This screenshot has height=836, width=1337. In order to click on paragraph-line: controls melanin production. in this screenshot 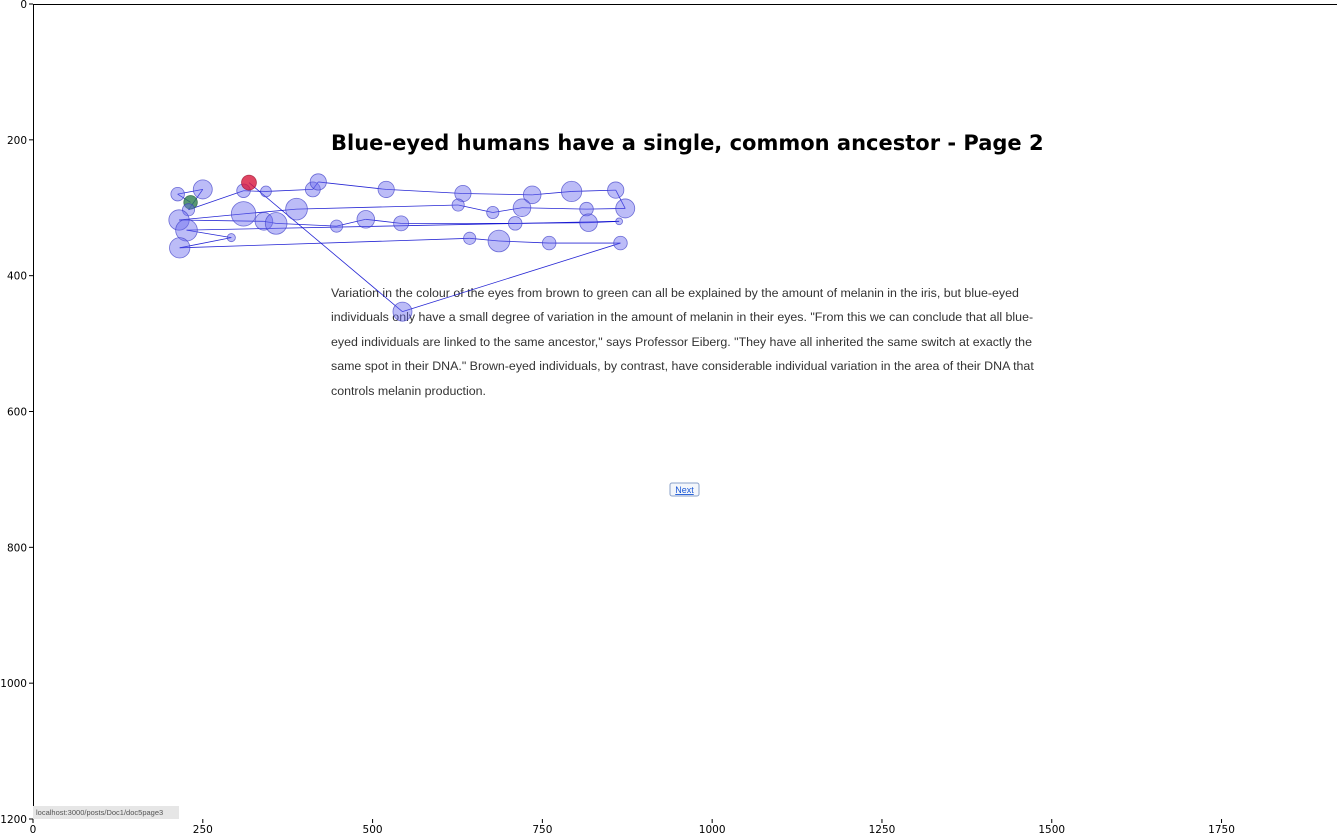, I will do `click(408, 391)`.